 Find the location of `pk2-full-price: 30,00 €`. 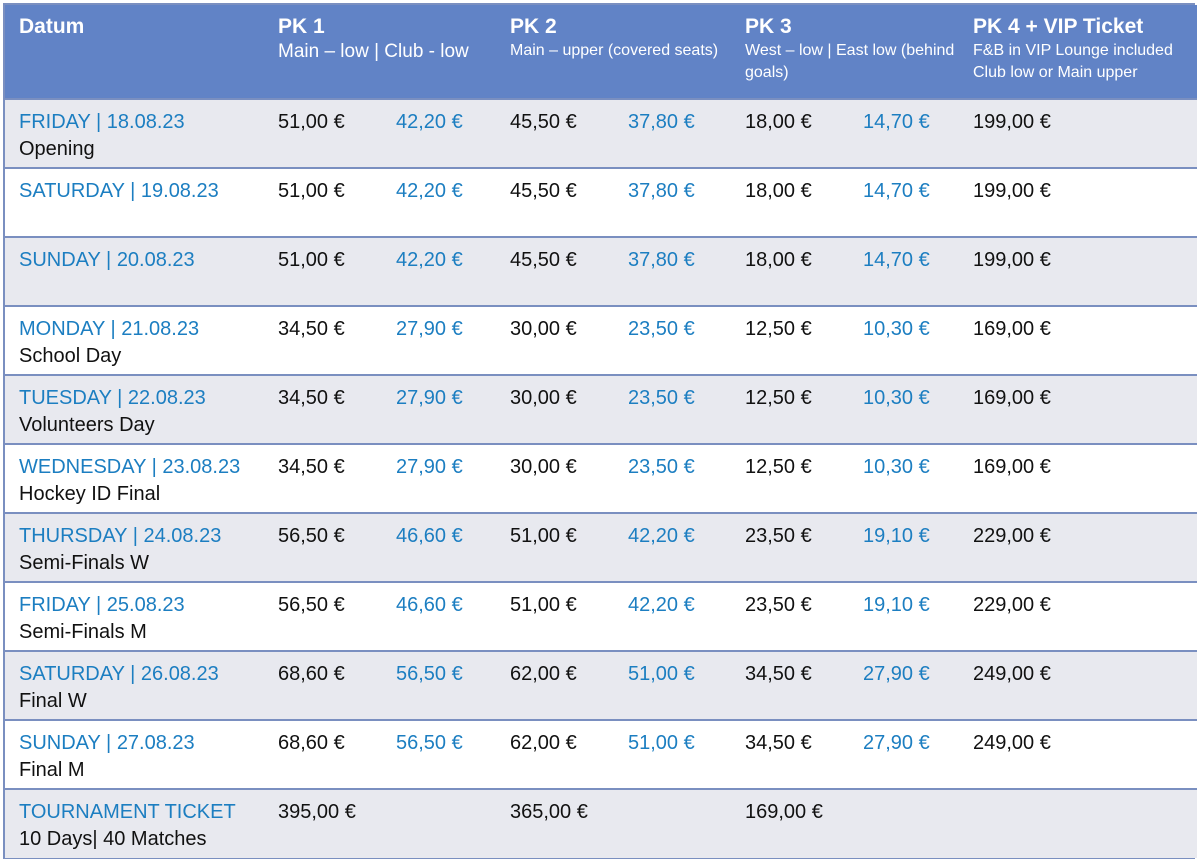

pk2-full-price: 30,00 € is located at coordinates (543, 467).